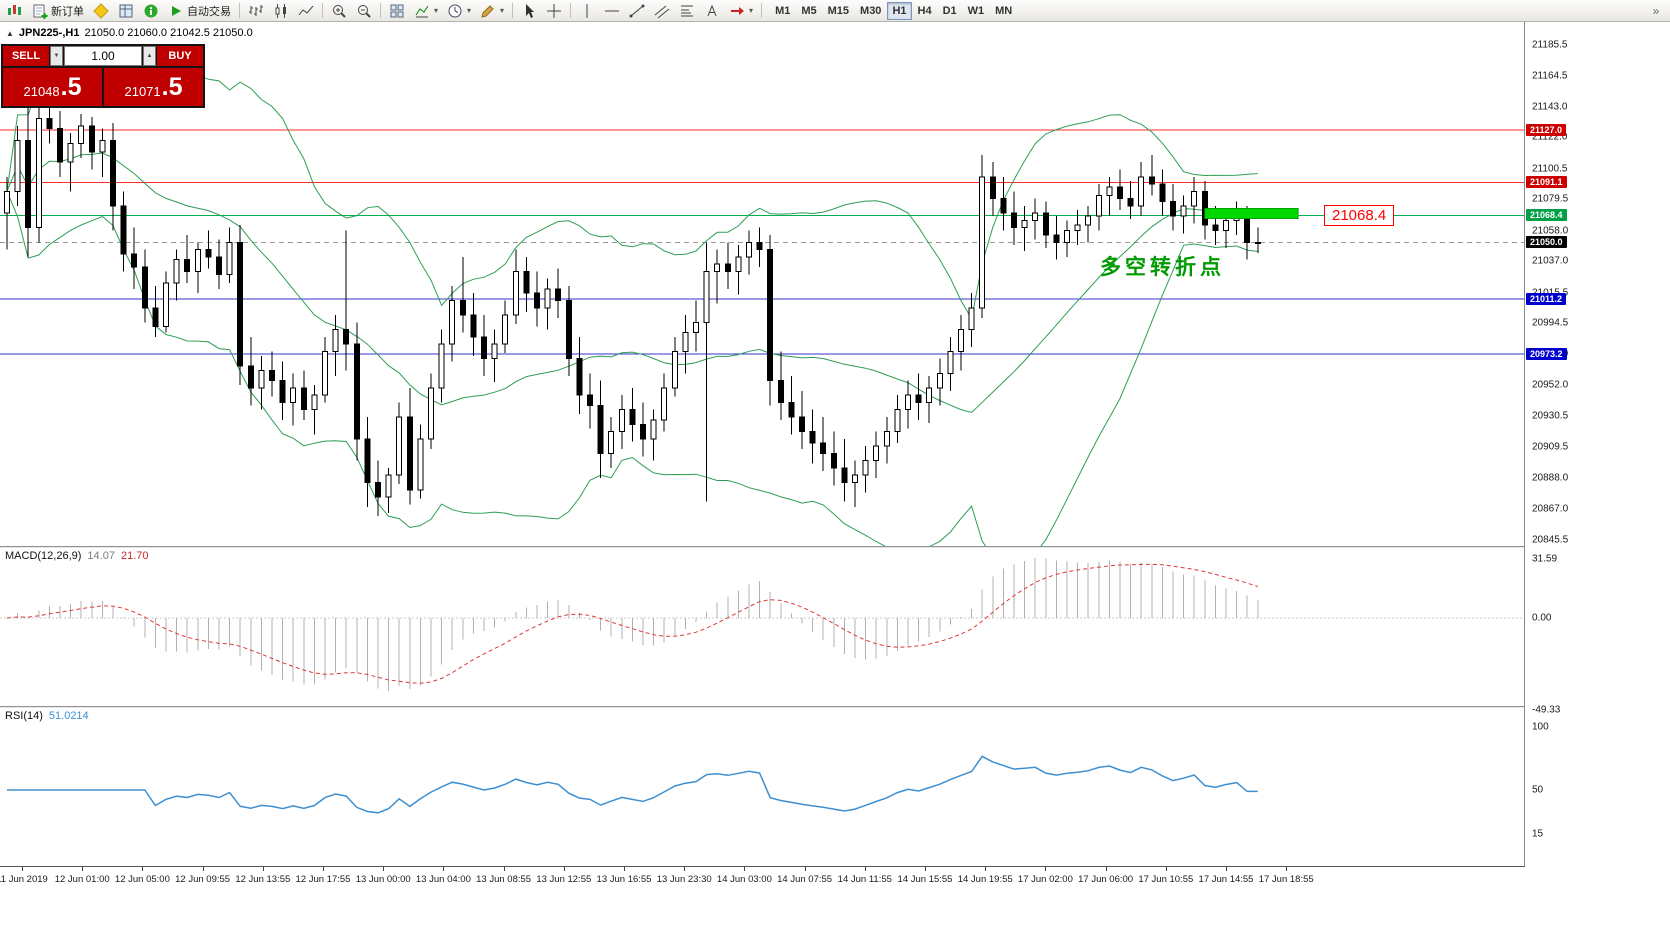 This screenshot has height=946, width=1670. What do you see at coordinates (504, 879) in the screenshot?
I see `time-tick-label: 13 Jun 08:55` at bounding box center [504, 879].